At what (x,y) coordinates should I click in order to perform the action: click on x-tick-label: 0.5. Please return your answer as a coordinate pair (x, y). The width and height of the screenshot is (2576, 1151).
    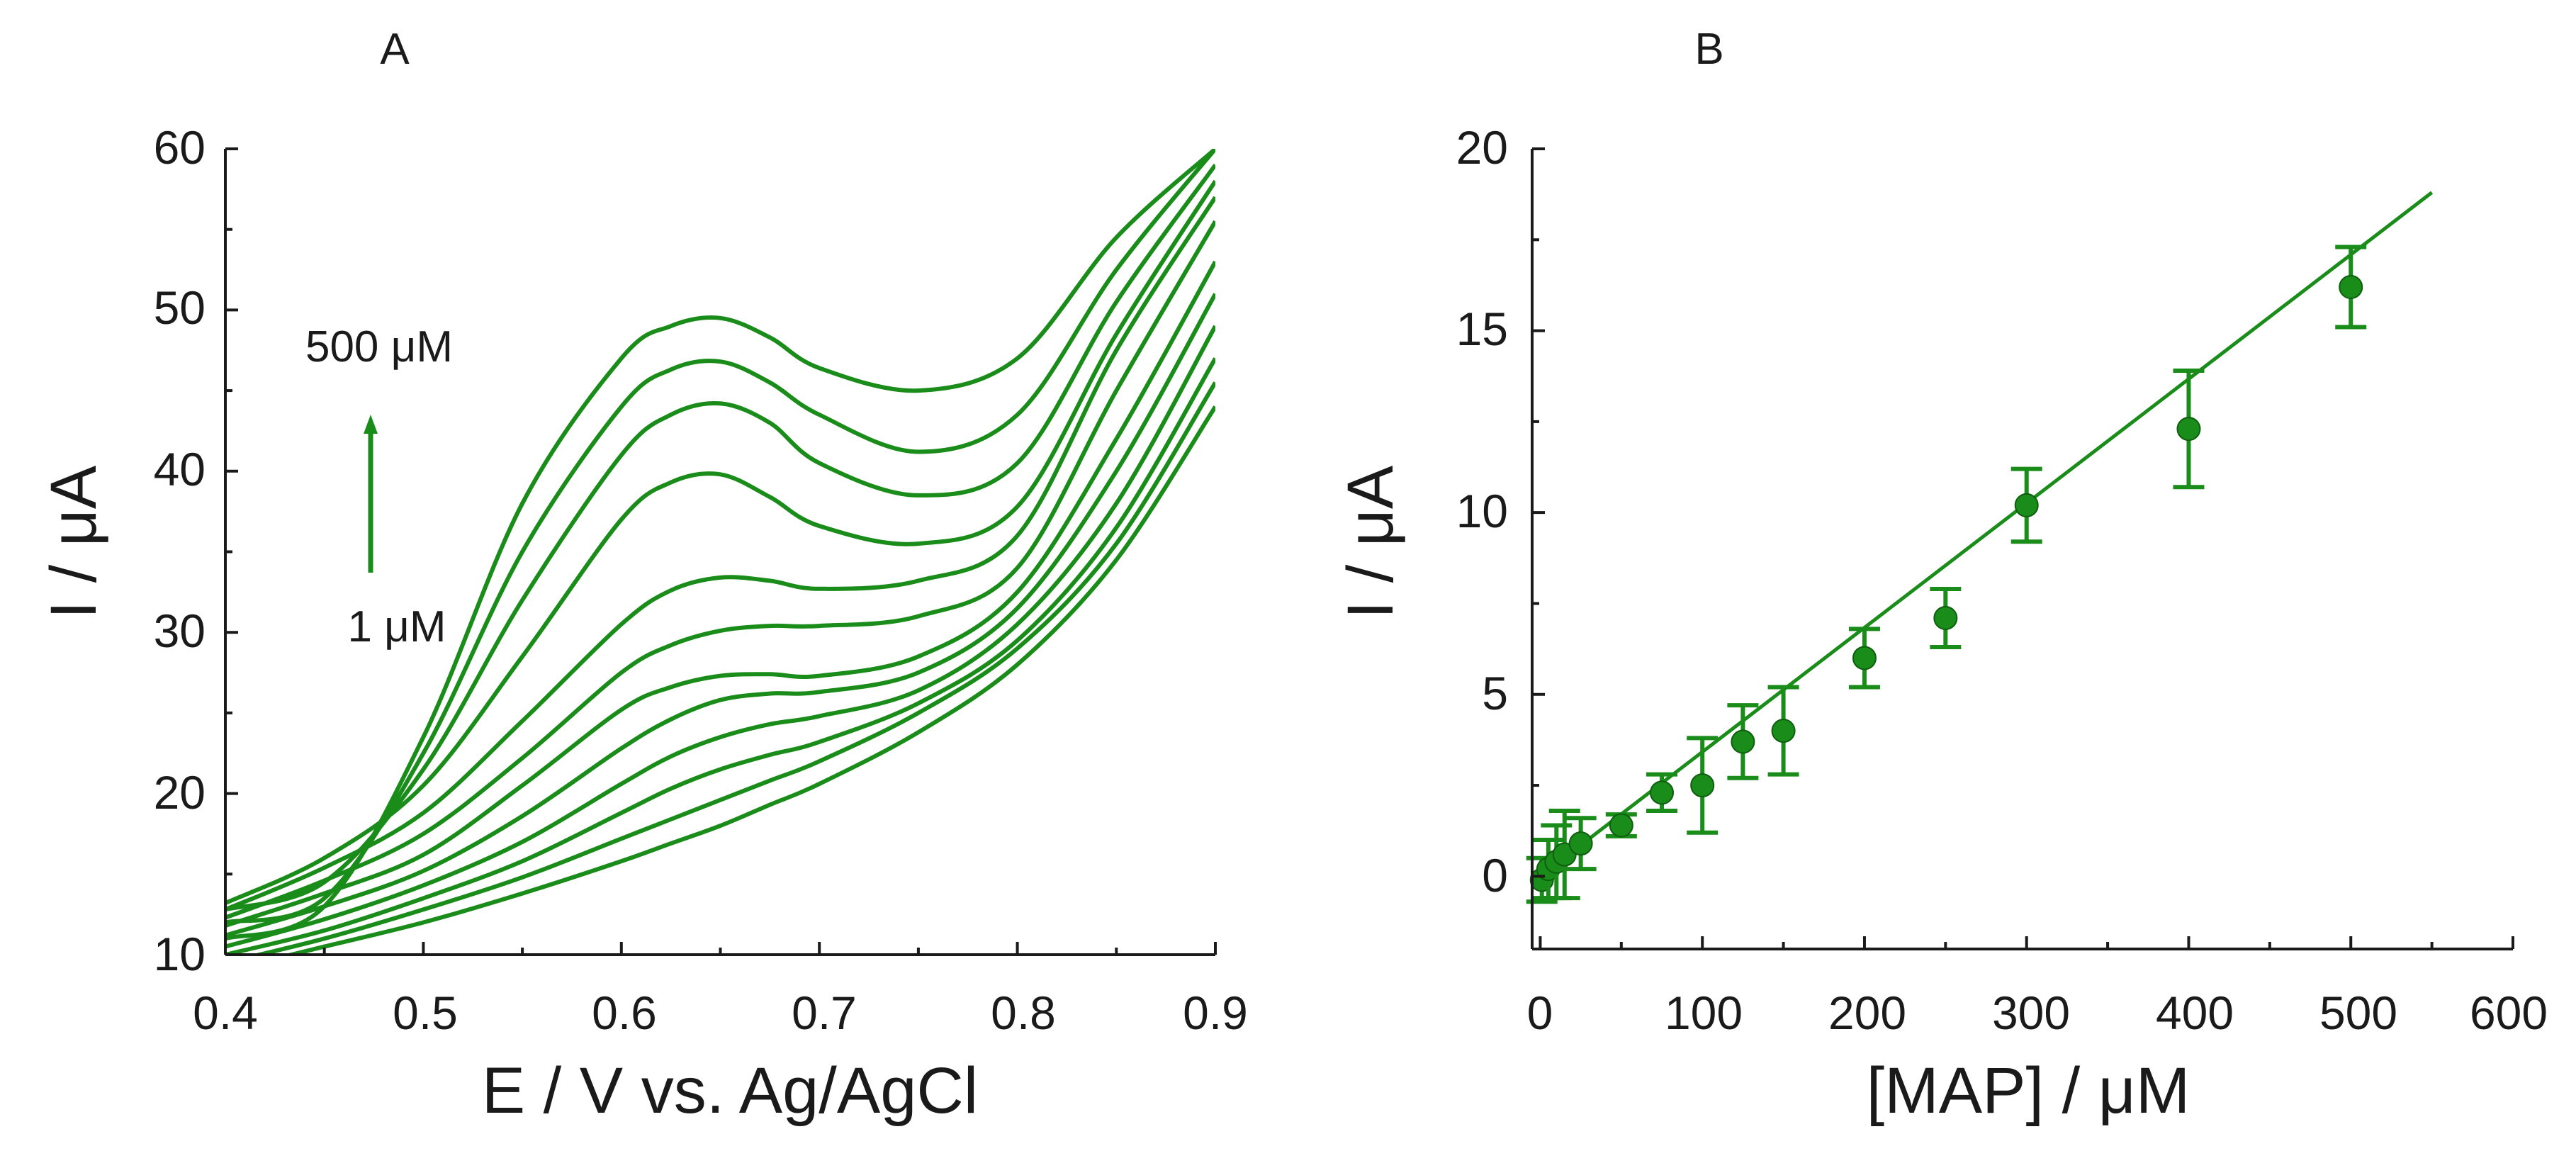
    Looking at the image, I should click on (425, 1013).